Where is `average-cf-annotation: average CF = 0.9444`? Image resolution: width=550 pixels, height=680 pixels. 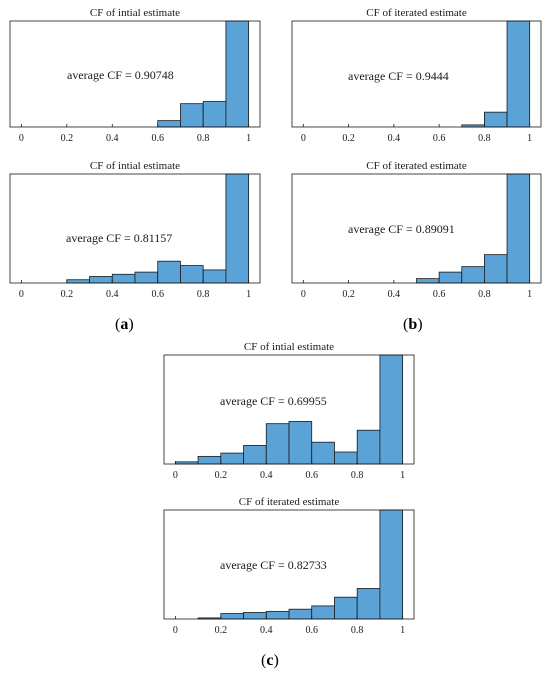 average-cf-annotation: average CF = 0.9444 is located at coordinates (398, 76).